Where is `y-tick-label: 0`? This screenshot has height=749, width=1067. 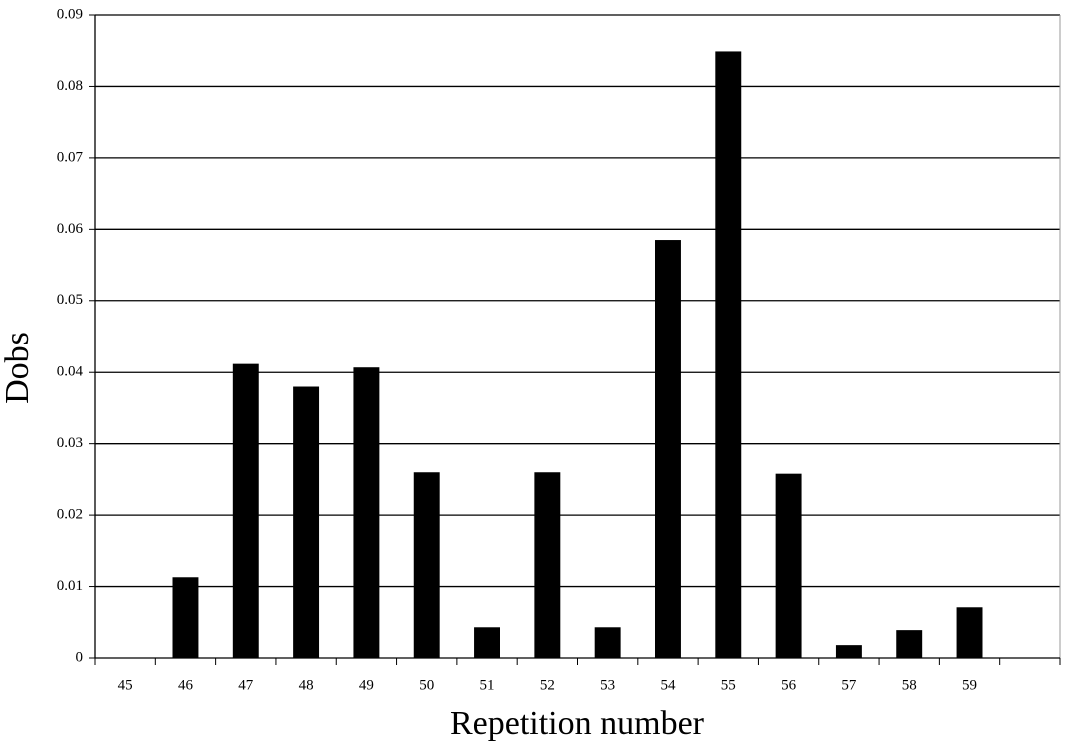
y-tick-label: 0 is located at coordinates (80, 657).